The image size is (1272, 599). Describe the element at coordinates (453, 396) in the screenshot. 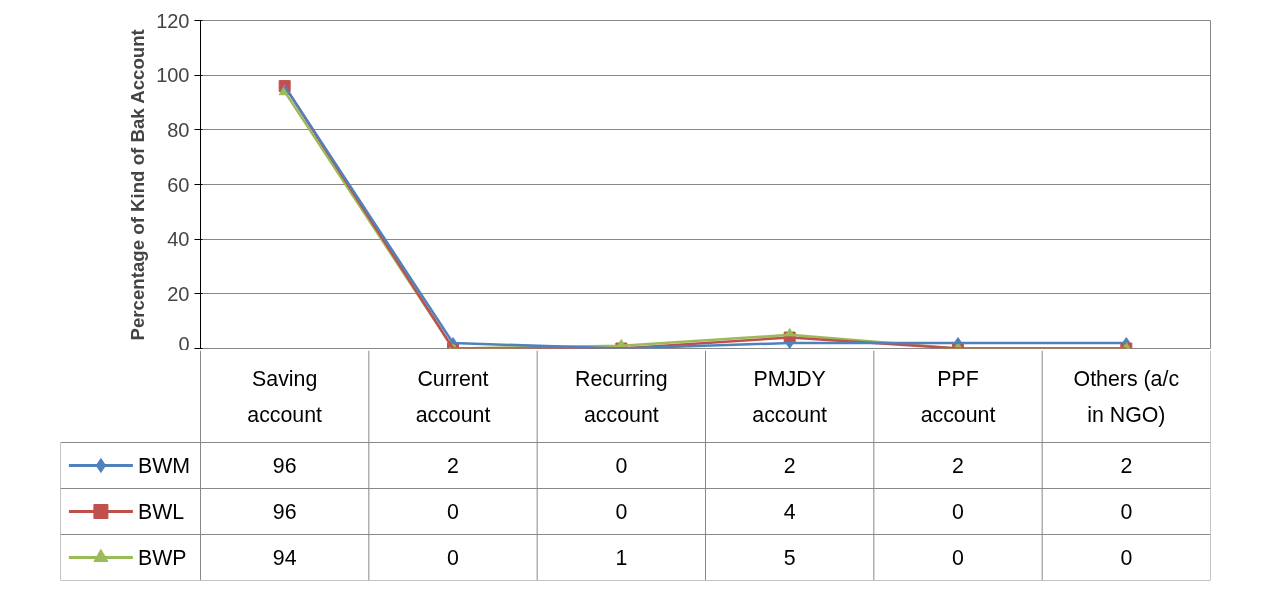

I see `x-tick-label: Current account` at that location.